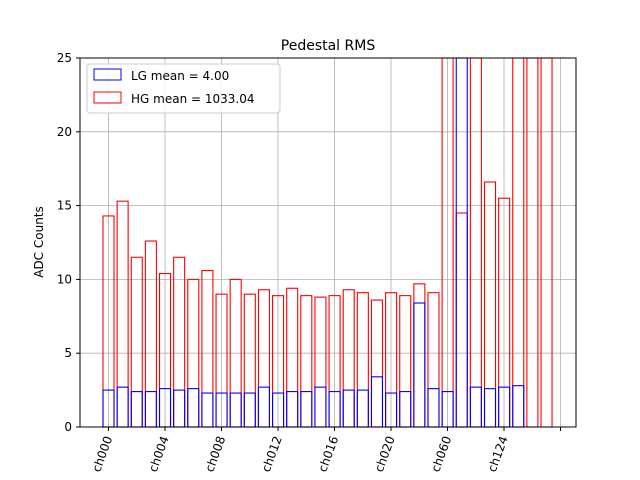  Describe the element at coordinates (64, 132) in the screenshot. I see `y-tick-label: 20` at that location.